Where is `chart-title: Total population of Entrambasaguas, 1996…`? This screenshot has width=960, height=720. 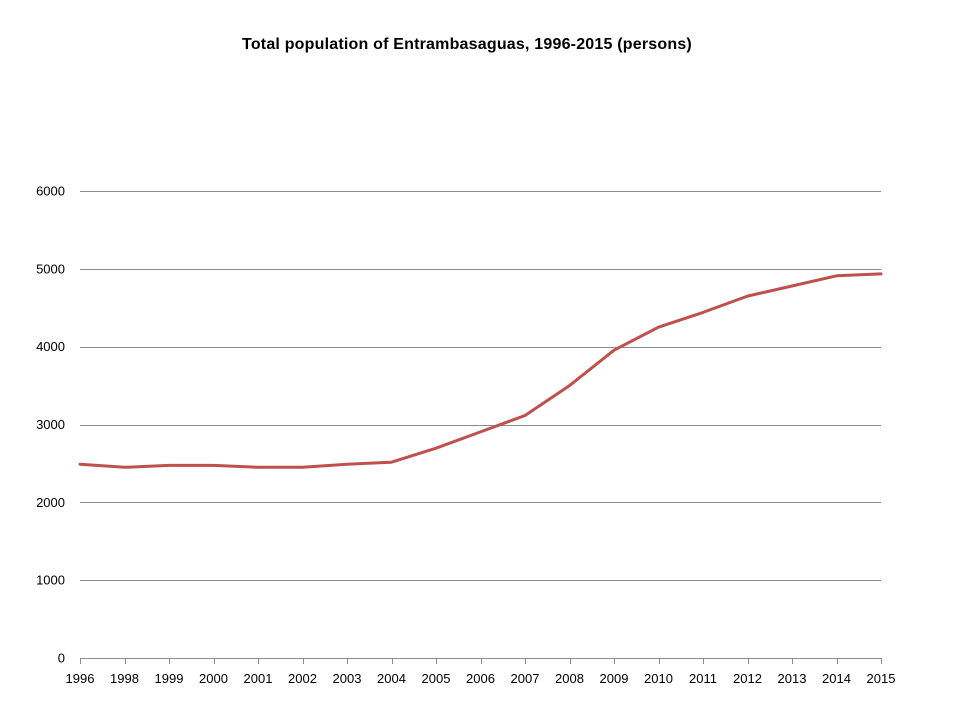 chart-title: Total population of Entrambasaguas, 1996… is located at coordinates (467, 44).